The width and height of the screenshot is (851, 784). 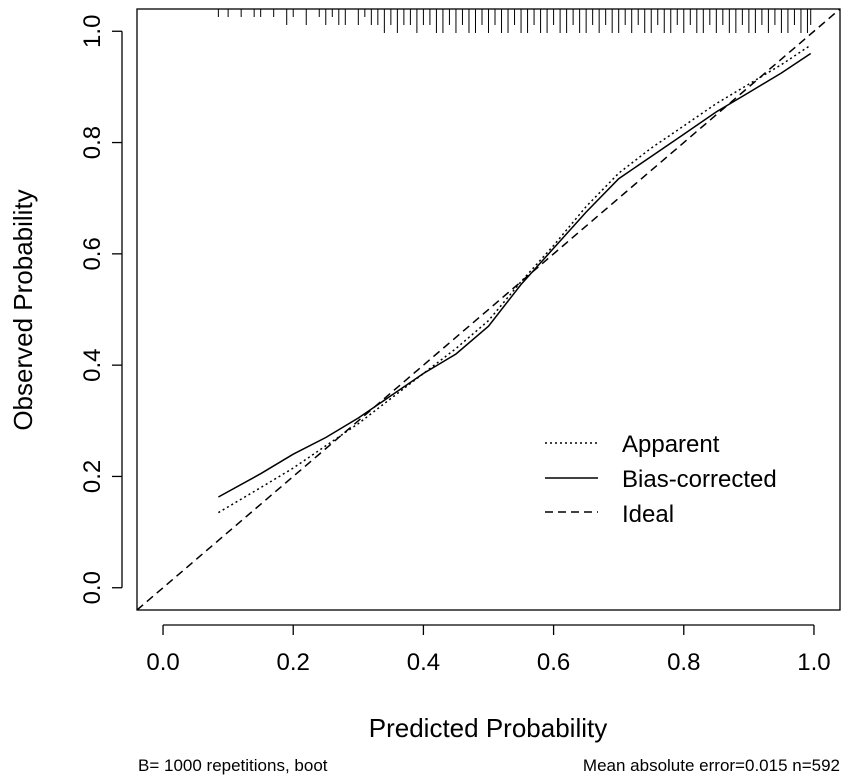 I want to click on x-tick-label: 0.0, so click(x=162, y=662).